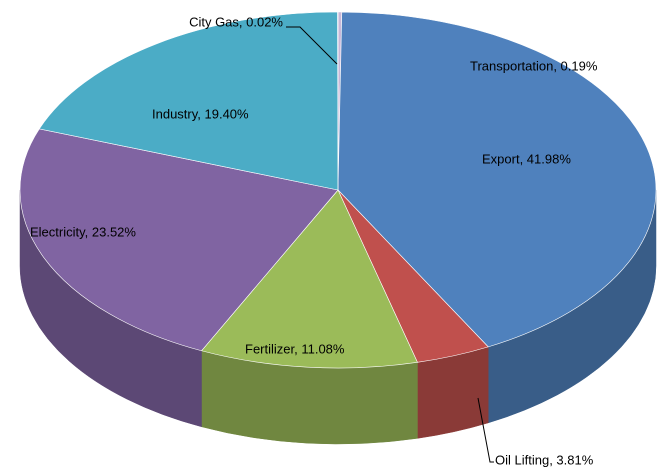 Image resolution: width=660 pixels, height=468 pixels. I want to click on data-label: Transportation, 0.19%, so click(534, 65).